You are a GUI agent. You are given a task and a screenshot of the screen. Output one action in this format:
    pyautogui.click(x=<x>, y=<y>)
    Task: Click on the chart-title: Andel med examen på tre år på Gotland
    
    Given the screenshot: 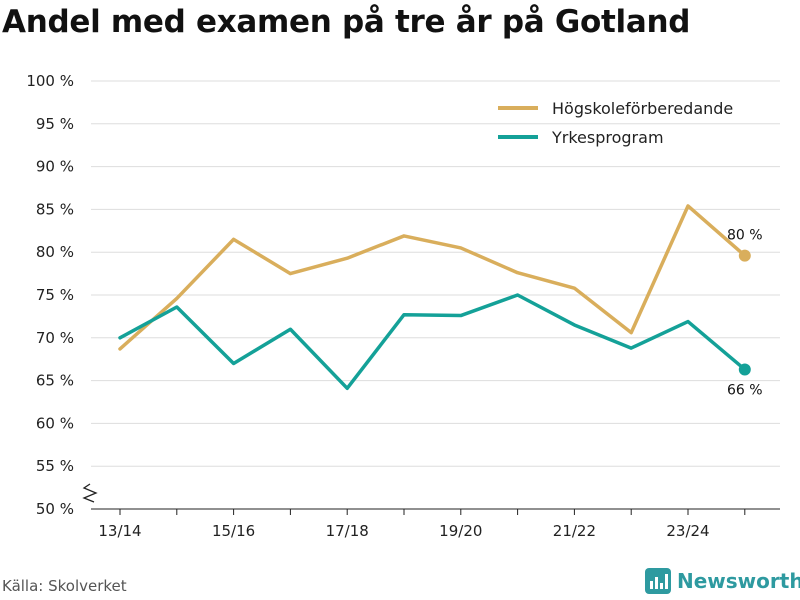 What is the action you would take?
    pyautogui.click(x=346, y=22)
    